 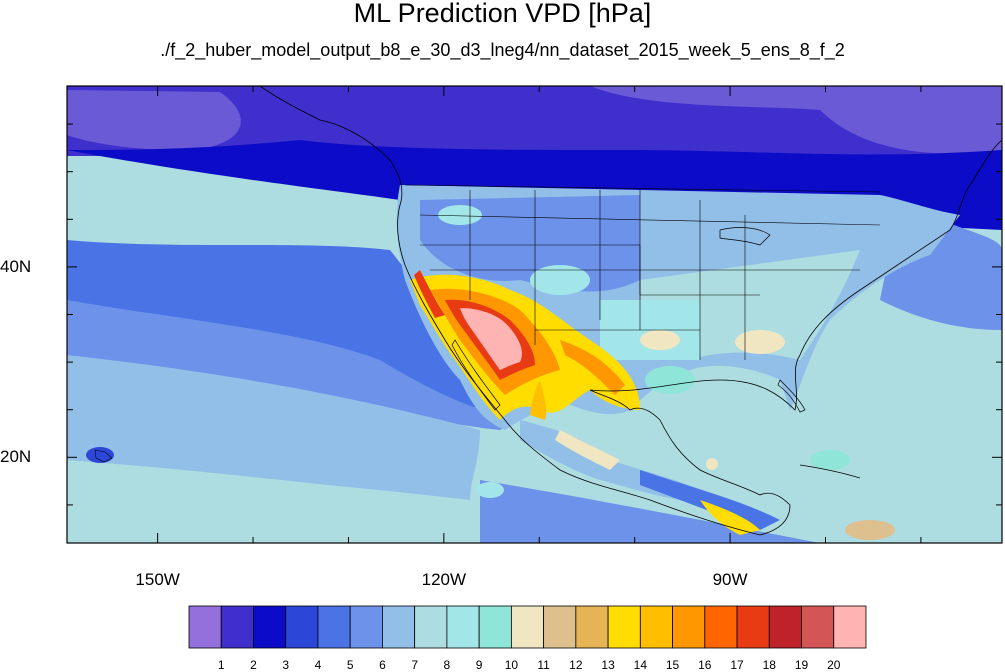 I want to click on colorbar-label: 18, so click(x=769, y=665).